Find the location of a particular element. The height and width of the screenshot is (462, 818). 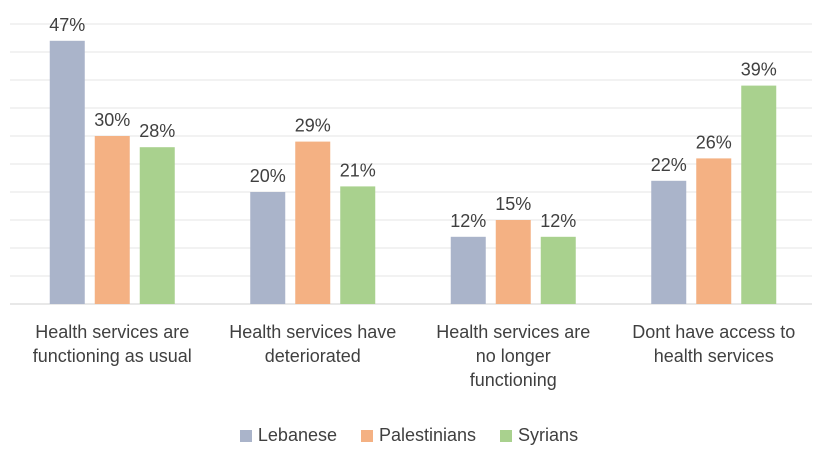

data-label-syrians-1: 21% is located at coordinates (358, 170).